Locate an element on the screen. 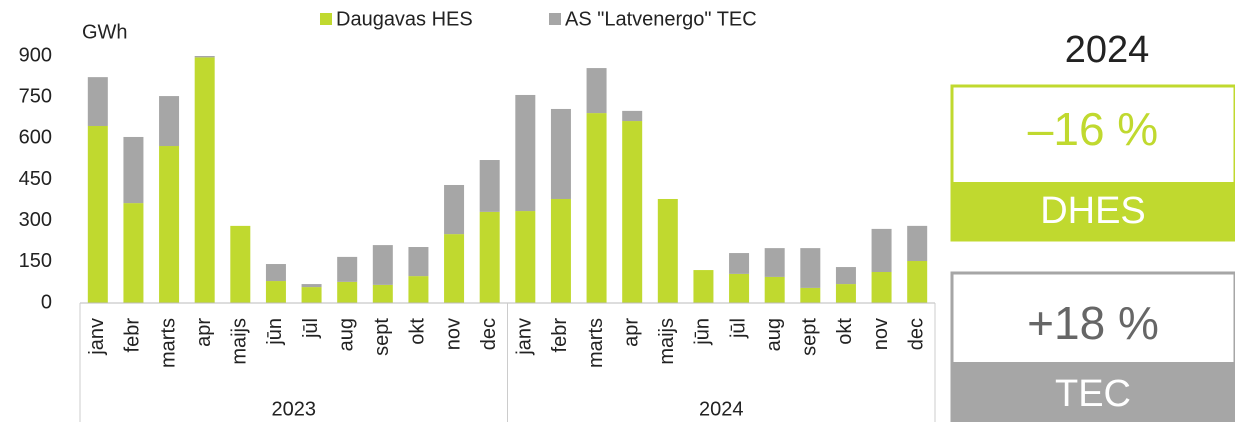 The height and width of the screenshot is (427, 1235). y-tick-label: 750 is located at coordinates (35, 96).